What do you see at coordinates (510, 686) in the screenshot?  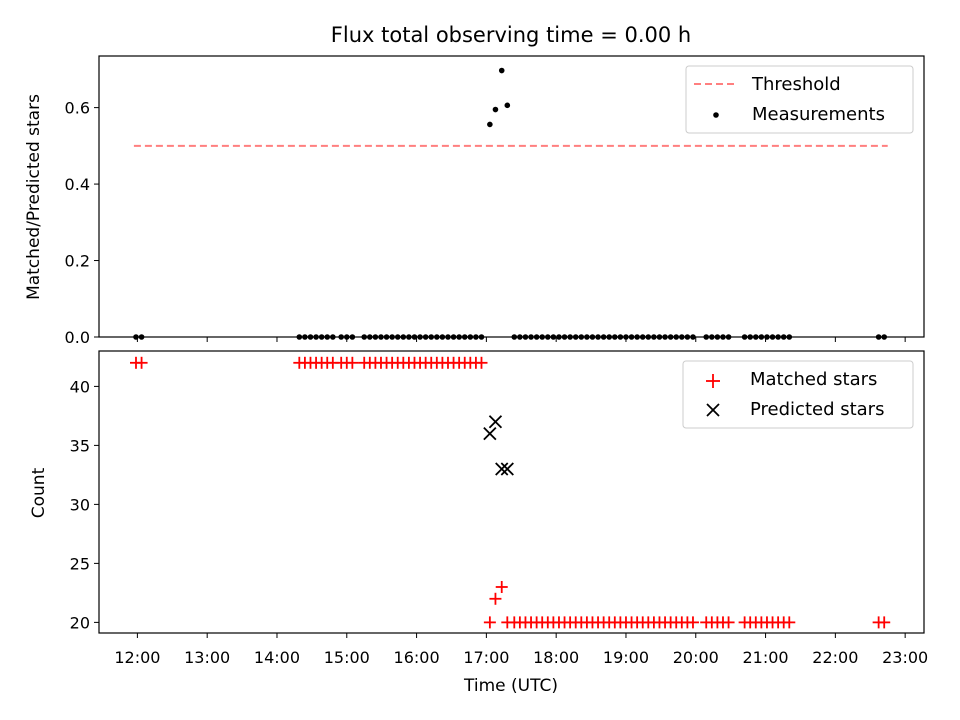 I see `x-axis-label: Time (UTC)` at bounding box center [510, 686].